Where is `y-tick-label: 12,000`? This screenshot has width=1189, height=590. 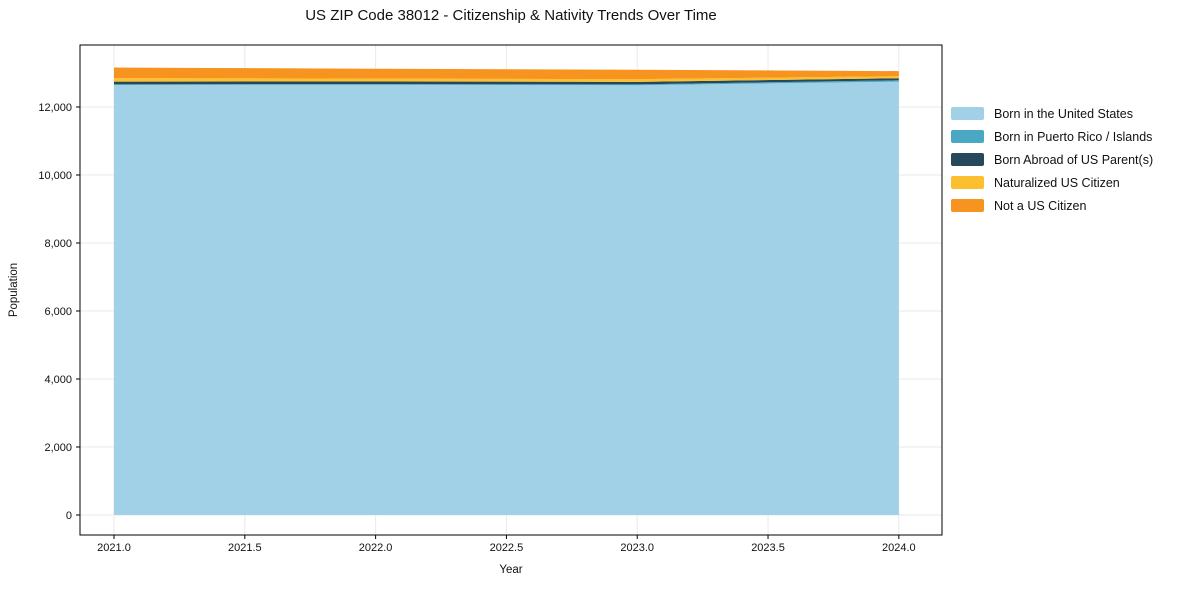 y-tick-label: 12,000 is located at coordinates (55, 108).